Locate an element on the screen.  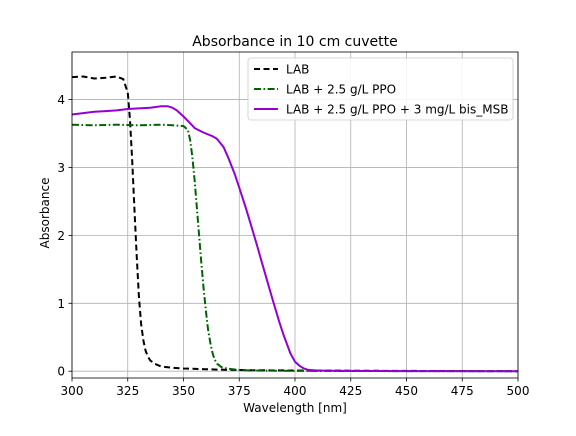
chart-title: Absorbance in 10 cm cuvette is located at coordinates (295, 42).